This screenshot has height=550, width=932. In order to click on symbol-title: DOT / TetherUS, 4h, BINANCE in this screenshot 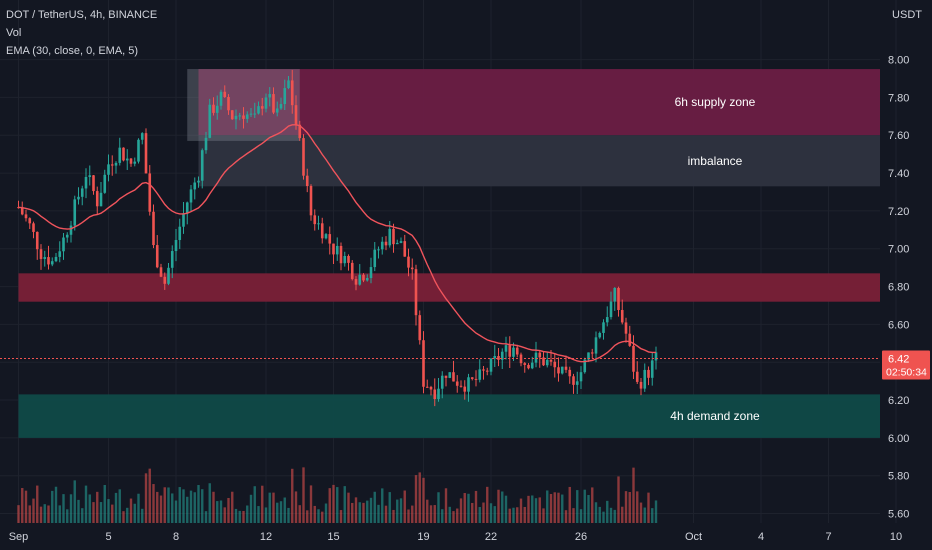, I will do `click(82, 15)`.